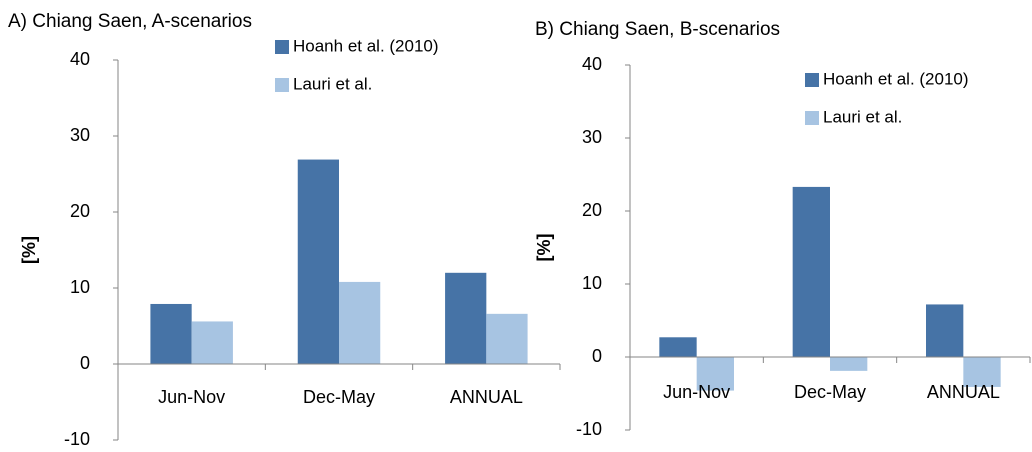 The image size is (1032, 452). What do you see at coordinates (130, 21) in the screenshot?
I see `chart-title: A) Chiang Saen, A-scenarios` at bounding box center [130, 21].